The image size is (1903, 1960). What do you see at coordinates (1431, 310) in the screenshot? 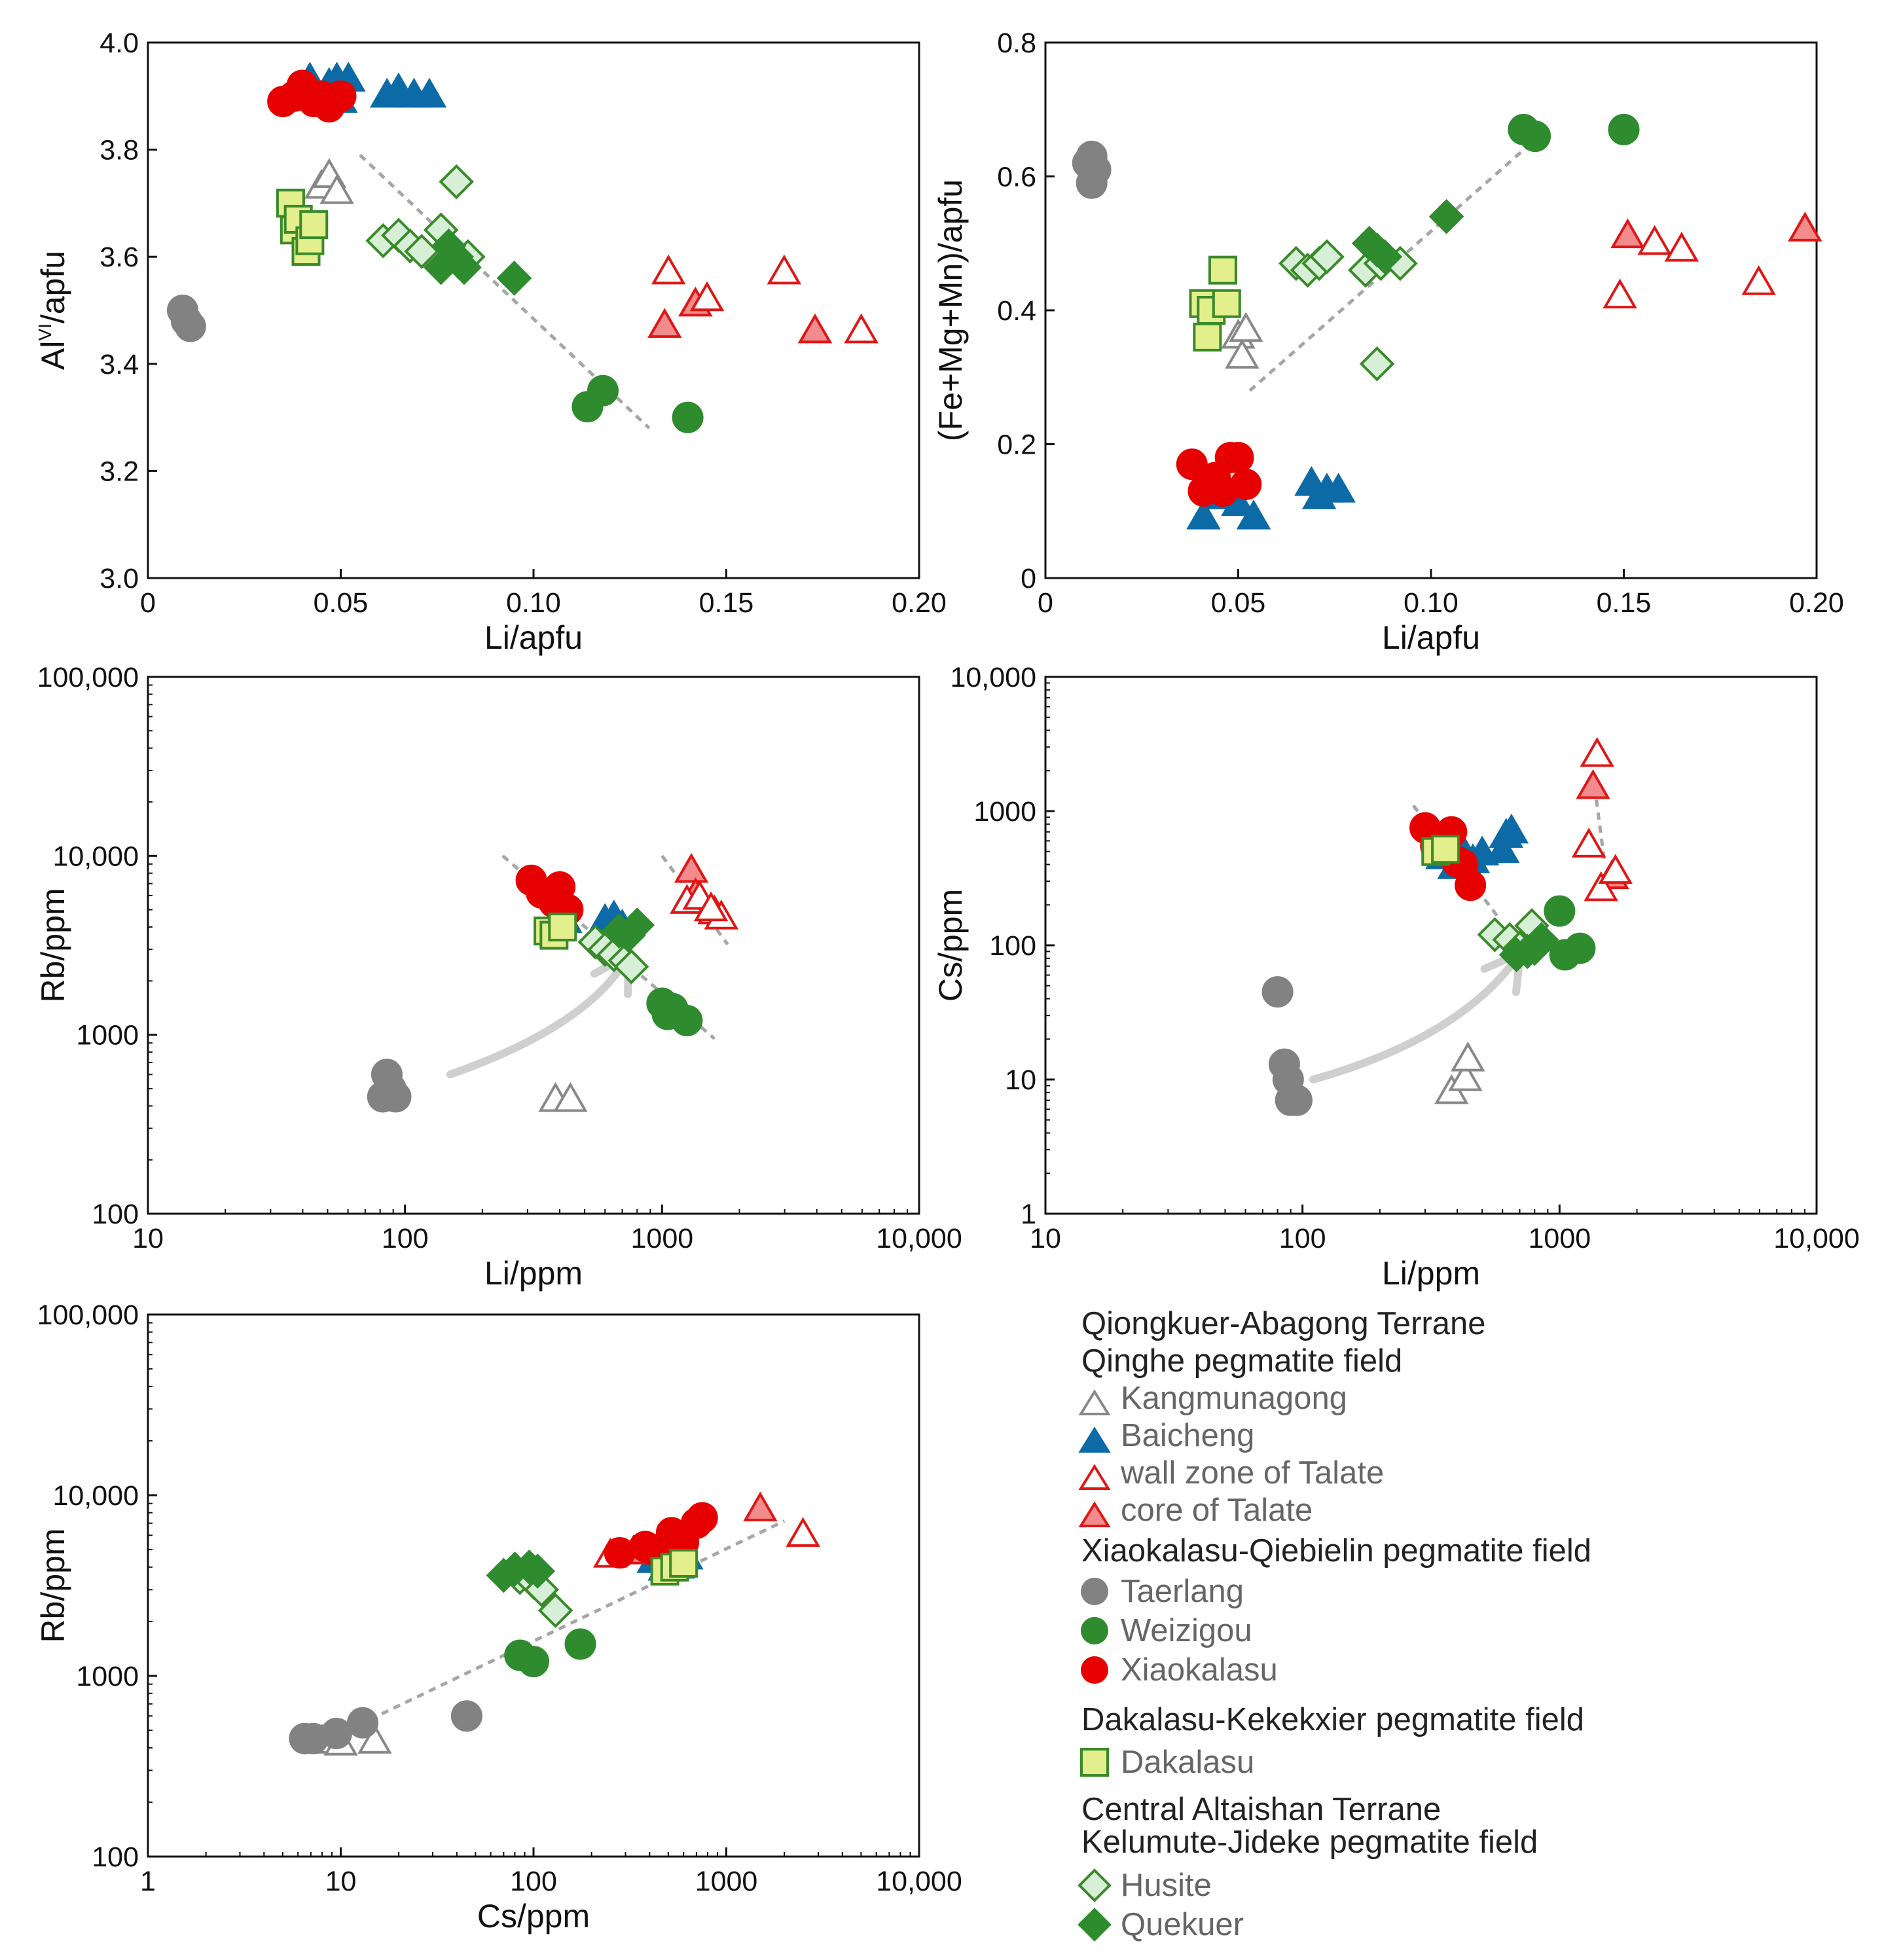
I see `plot-frame` at bounding box center [1431, 310].